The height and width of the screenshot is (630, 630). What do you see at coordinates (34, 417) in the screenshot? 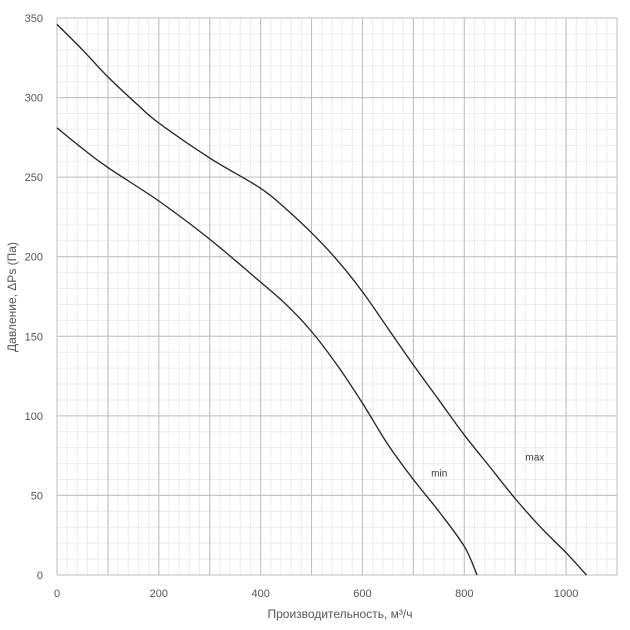
I see `y-tick-label: 100` at bounding box center [34, 417].